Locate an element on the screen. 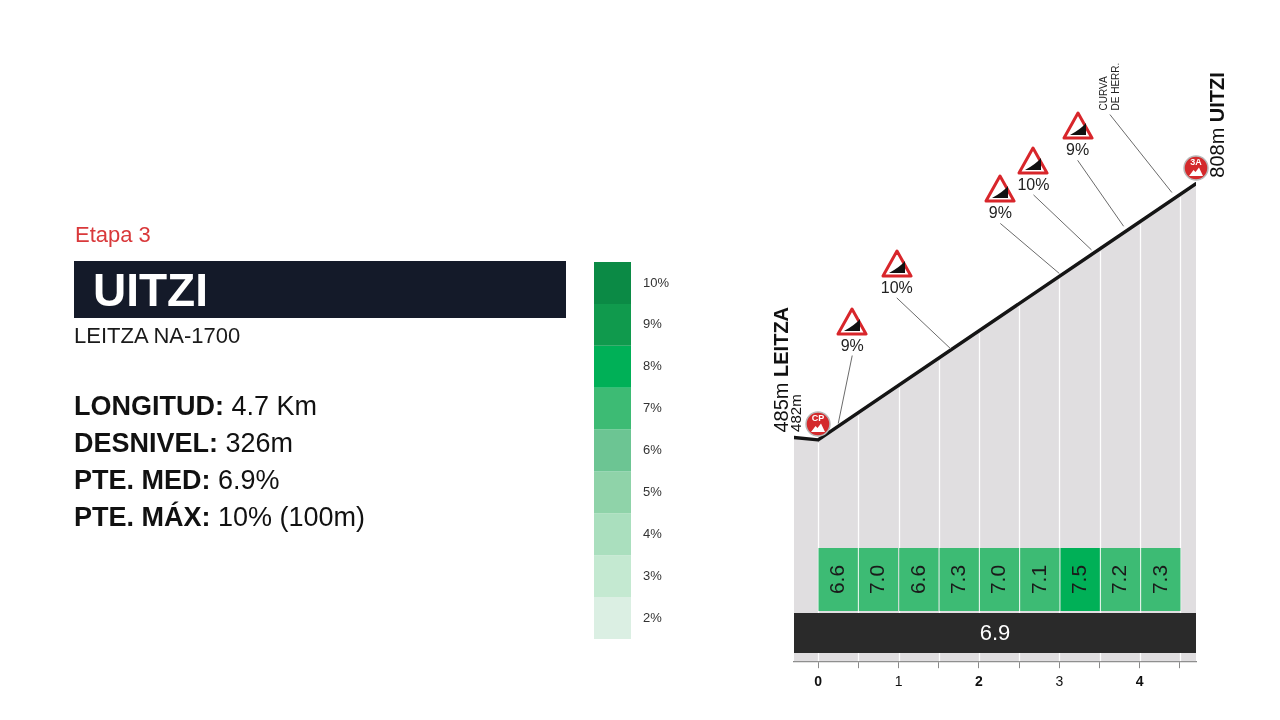 The image size is (1280, 720). color-bar-label: 10% is located at coordinates (656, 282).